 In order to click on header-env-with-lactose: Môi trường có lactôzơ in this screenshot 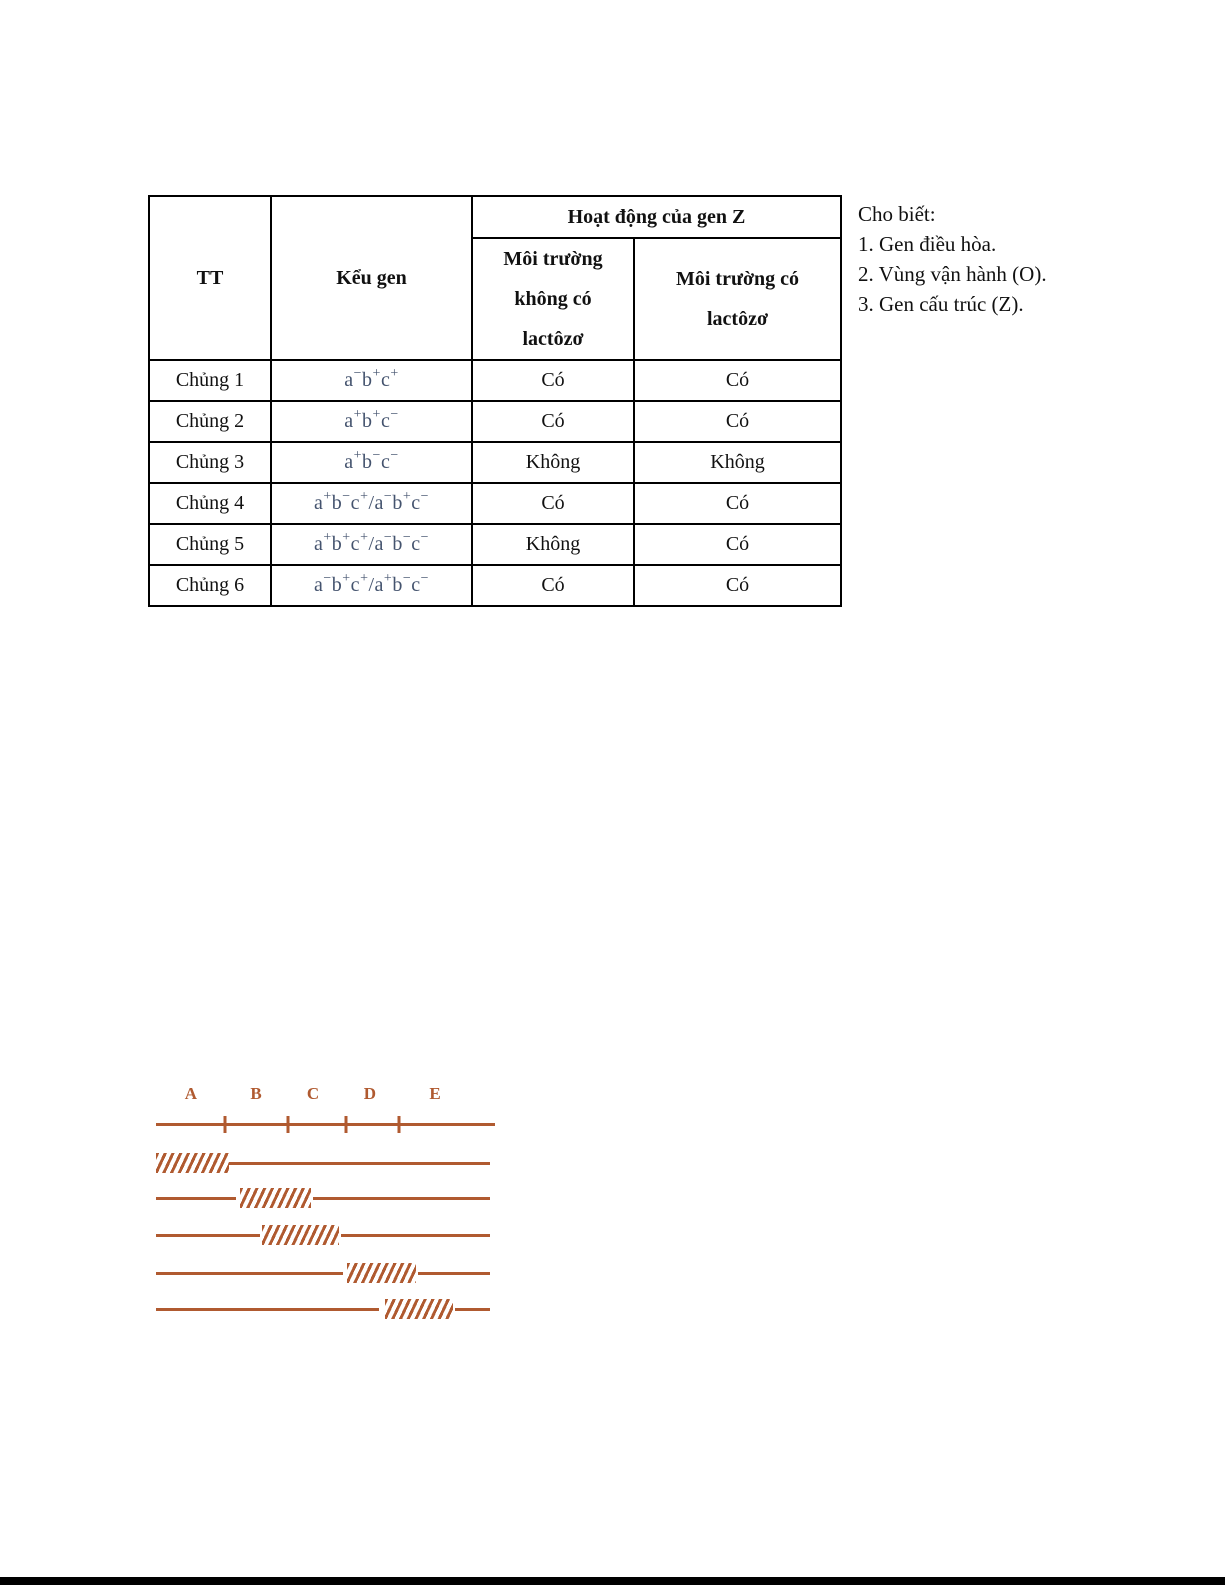, I will do `click(737, 299)`.